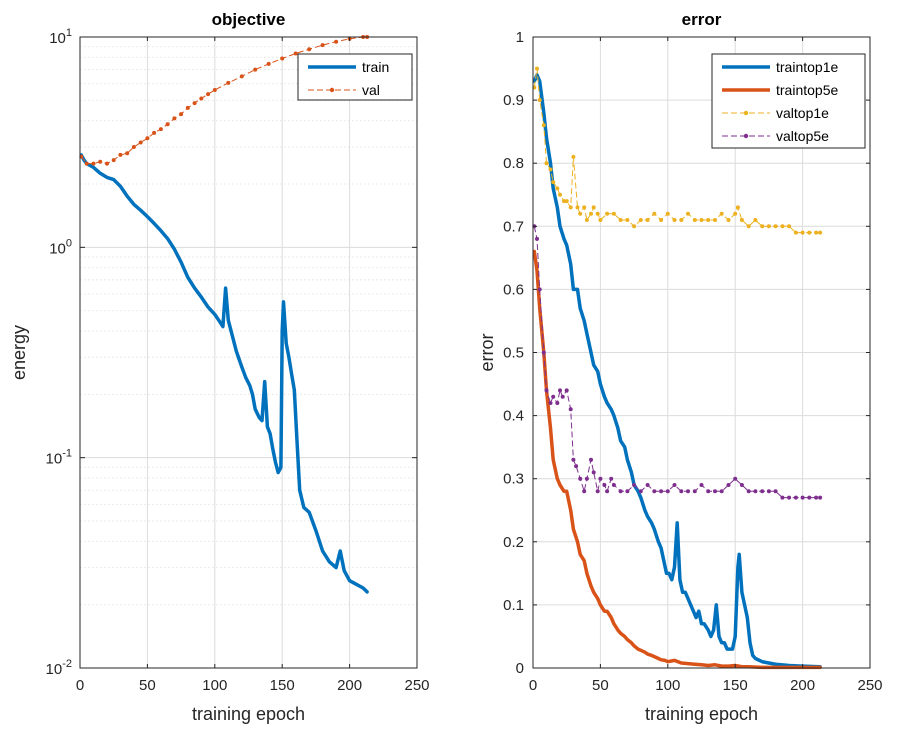 The width and height of the screenshot is (900, 732). Describe the element at coordinates (520, 668) in the screenshot. I see `y-tick-label: 0` at that location.